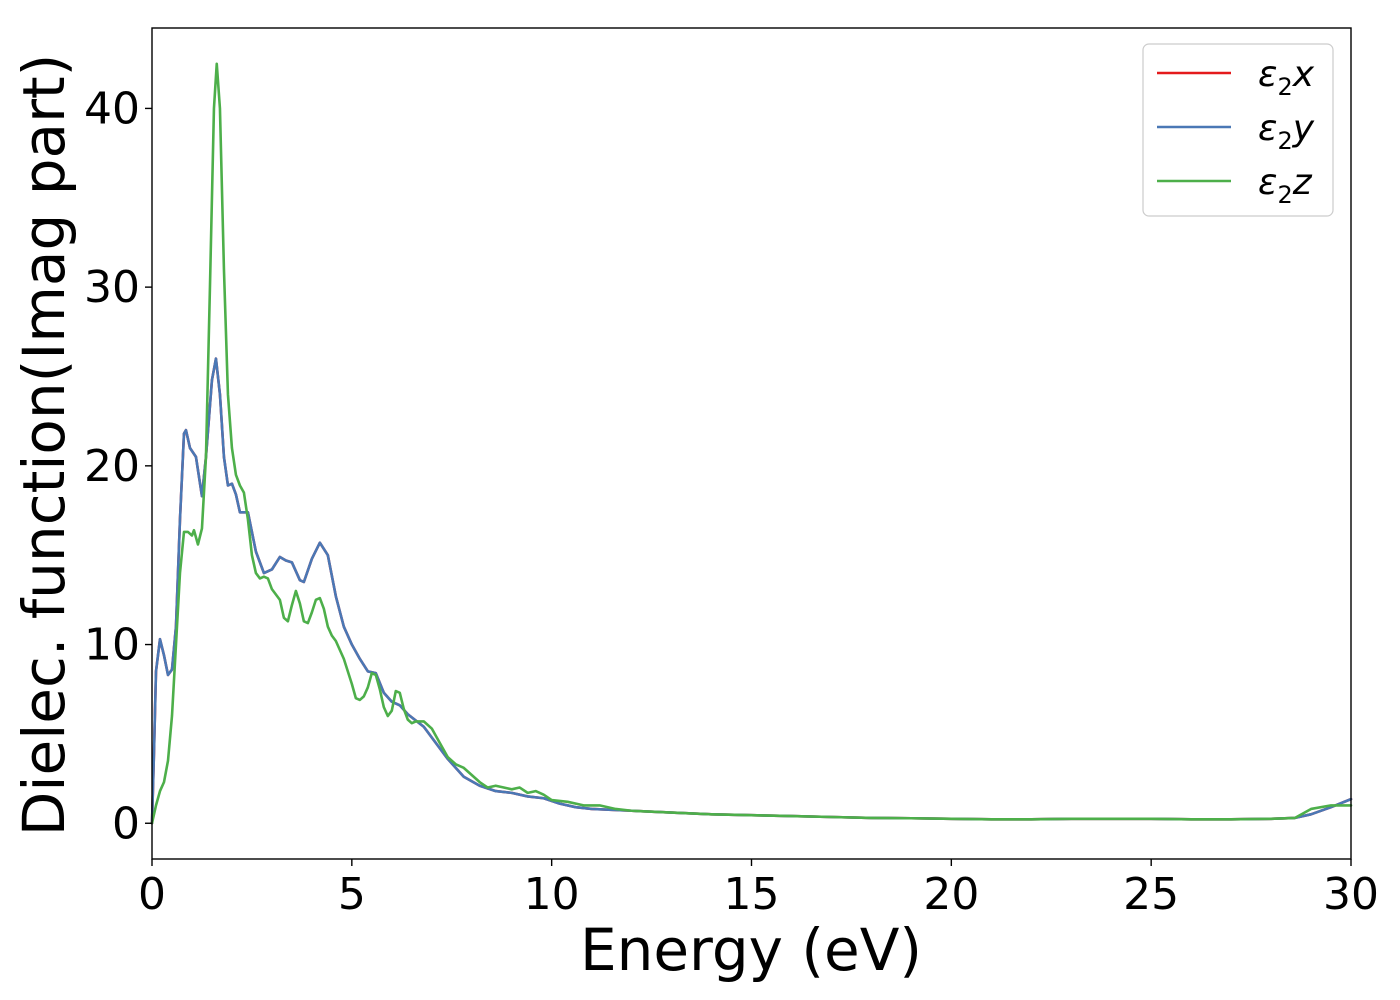  Describe the element at coordinates (951, 894) in the screenshot. I see `x-tick-label: 20` at that location.